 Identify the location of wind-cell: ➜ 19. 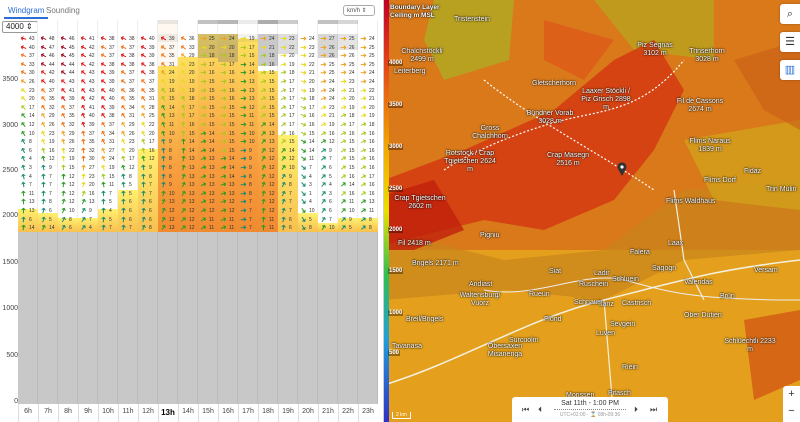
(328, 124).